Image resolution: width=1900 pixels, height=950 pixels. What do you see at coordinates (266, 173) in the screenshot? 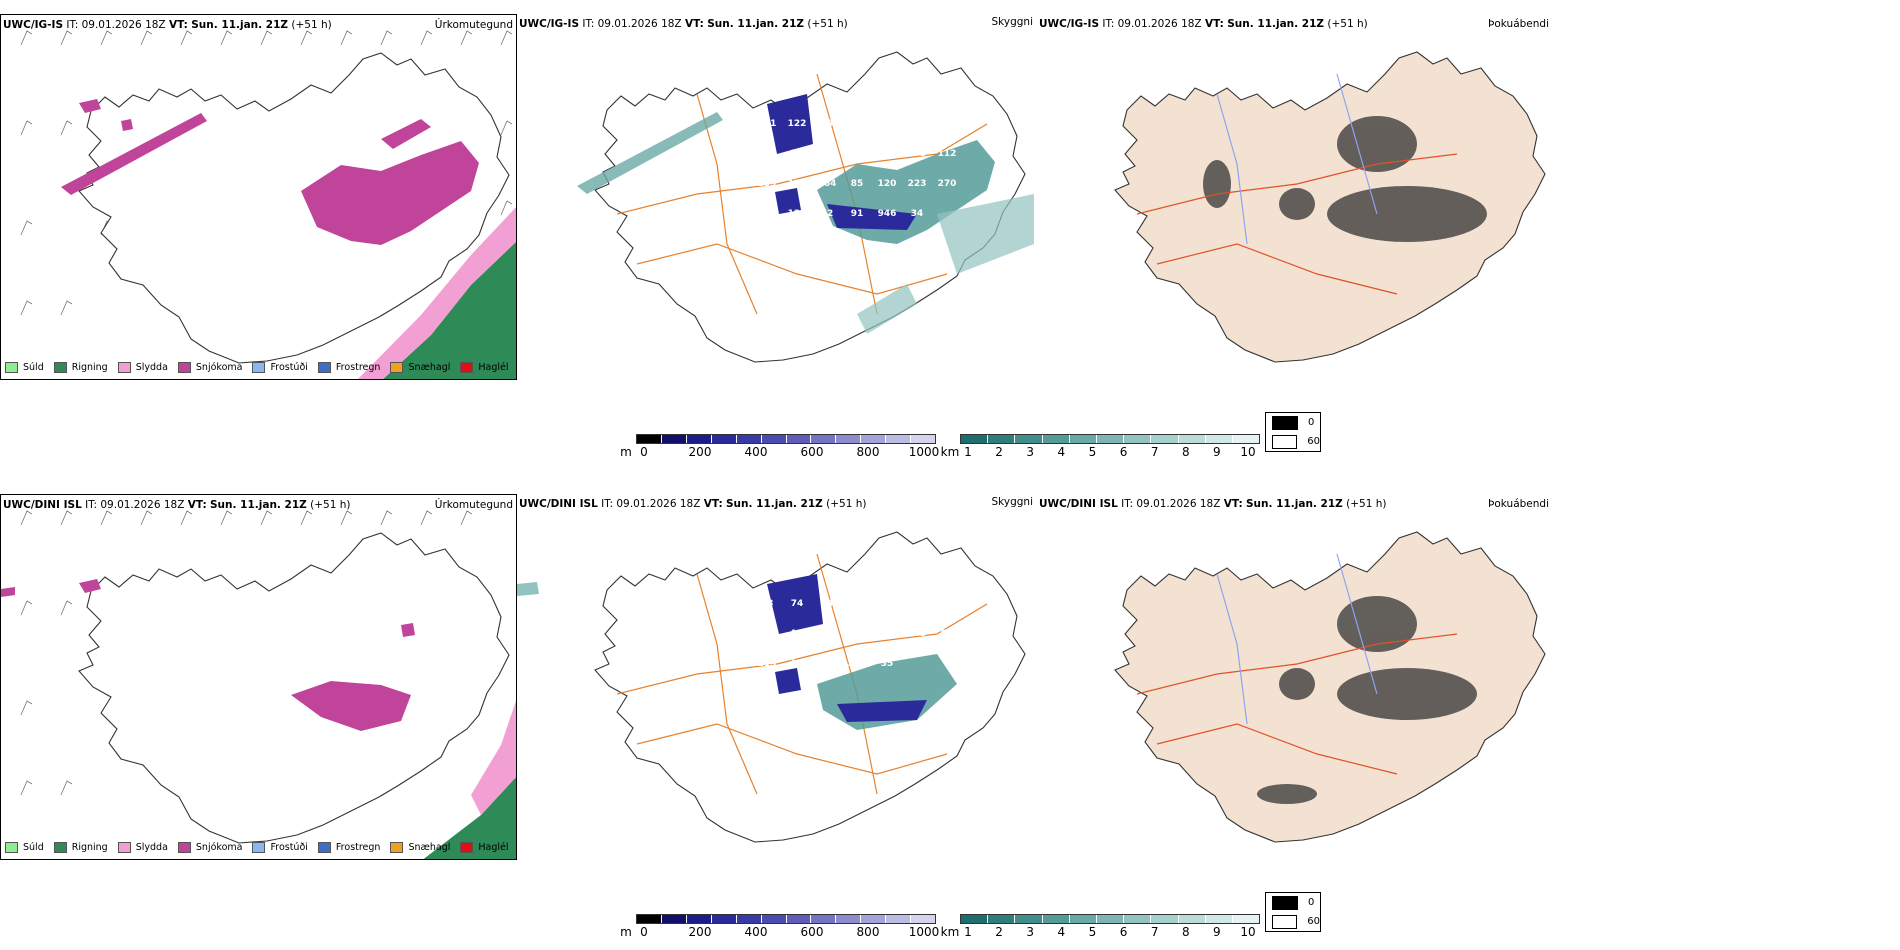
I see `wind-barbs` at bounding box center [266, 173].